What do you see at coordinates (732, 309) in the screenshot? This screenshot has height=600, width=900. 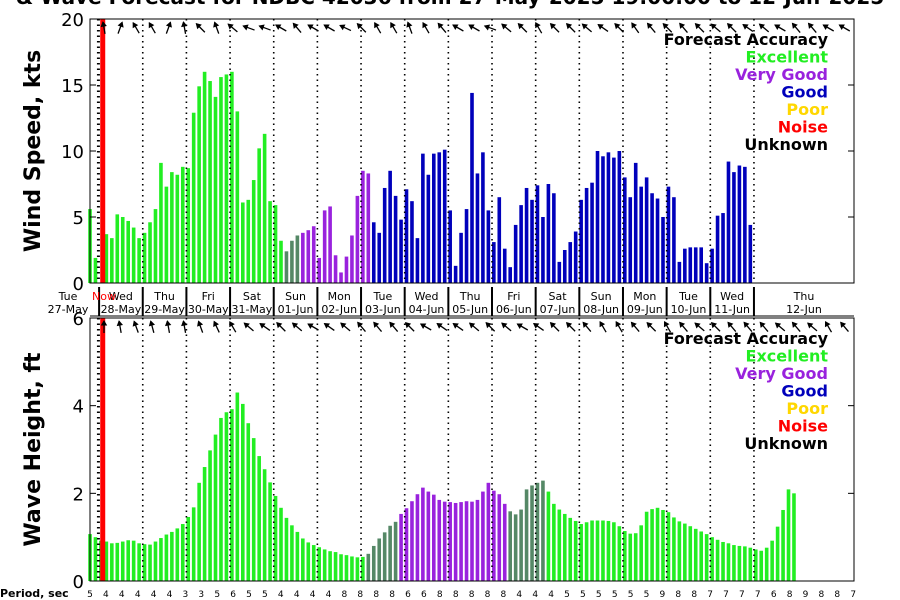 I see `date-label: 11-Jun` at bounding box center [732, 309].